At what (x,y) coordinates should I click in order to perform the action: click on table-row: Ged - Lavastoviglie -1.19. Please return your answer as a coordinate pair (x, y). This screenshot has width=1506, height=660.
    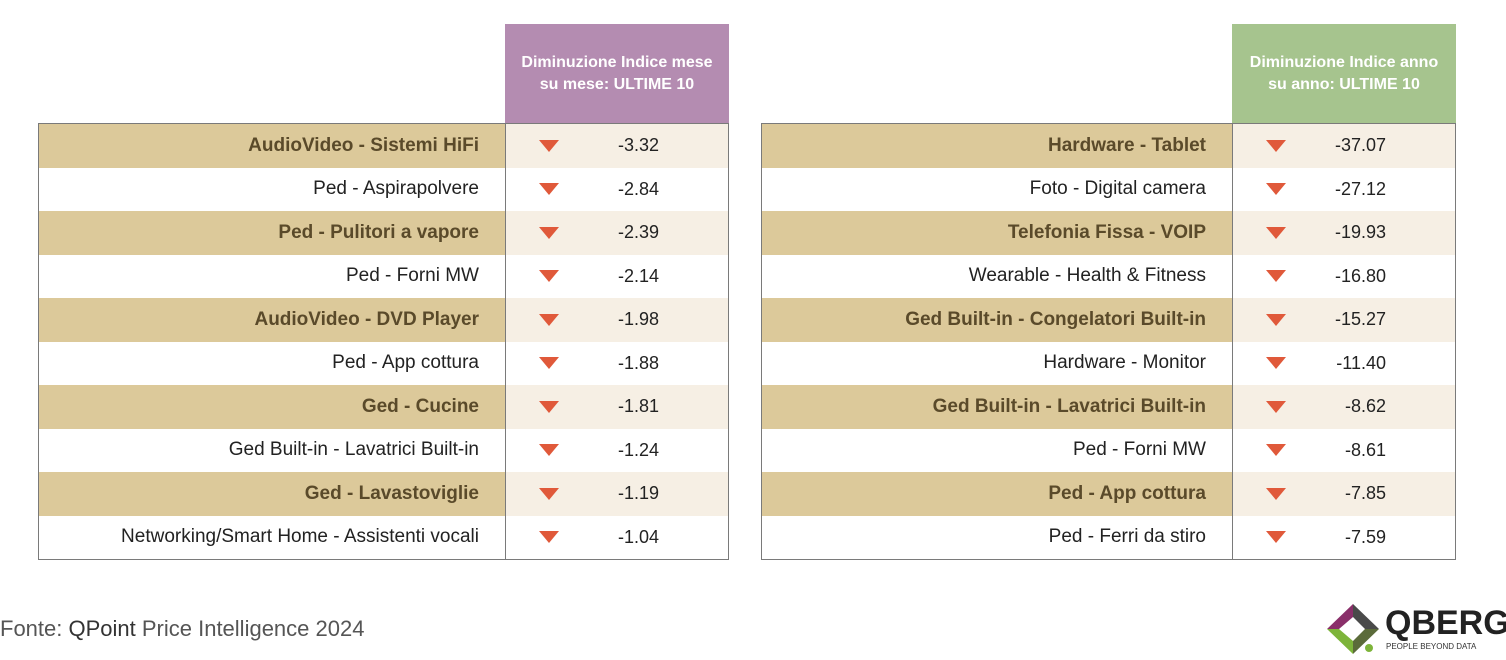
    Looking at the image, I should click on (383, 494).